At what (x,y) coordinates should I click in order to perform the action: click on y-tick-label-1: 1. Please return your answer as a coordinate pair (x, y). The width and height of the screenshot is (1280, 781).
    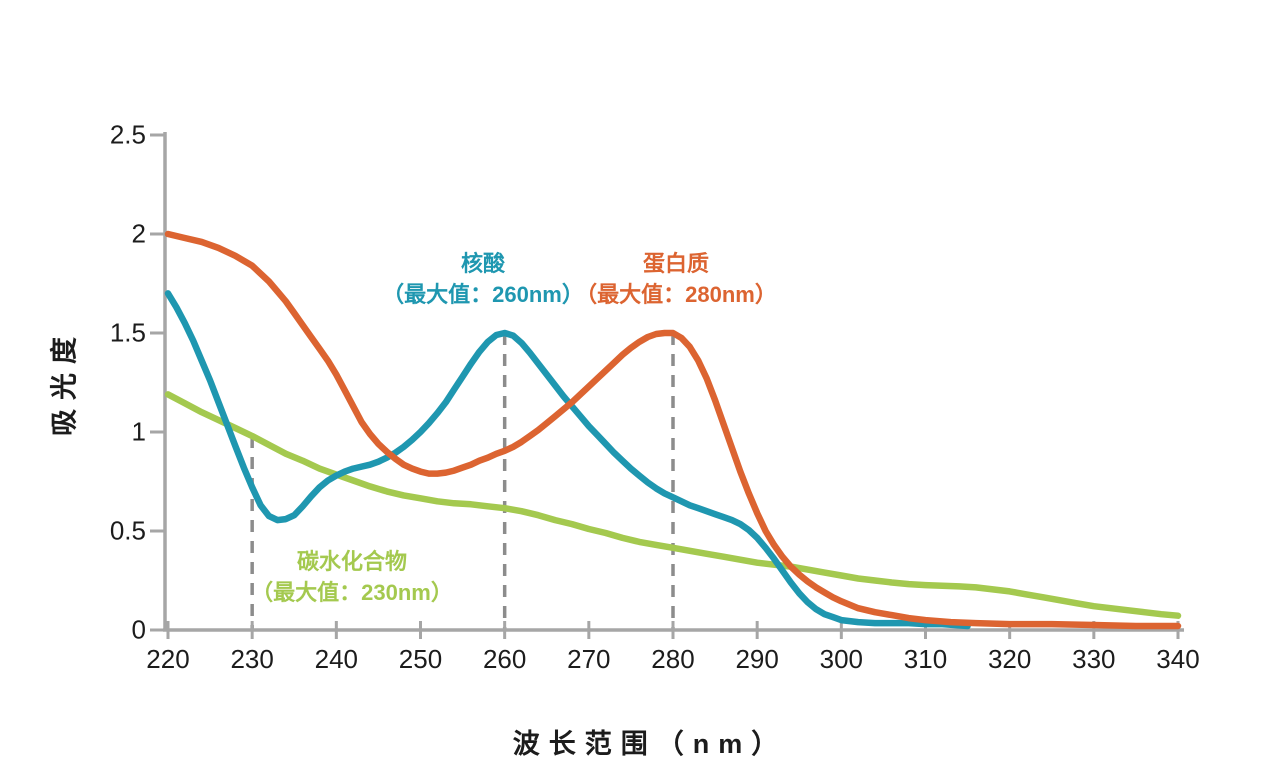
    Looking at the image, I should click on (138, 431).